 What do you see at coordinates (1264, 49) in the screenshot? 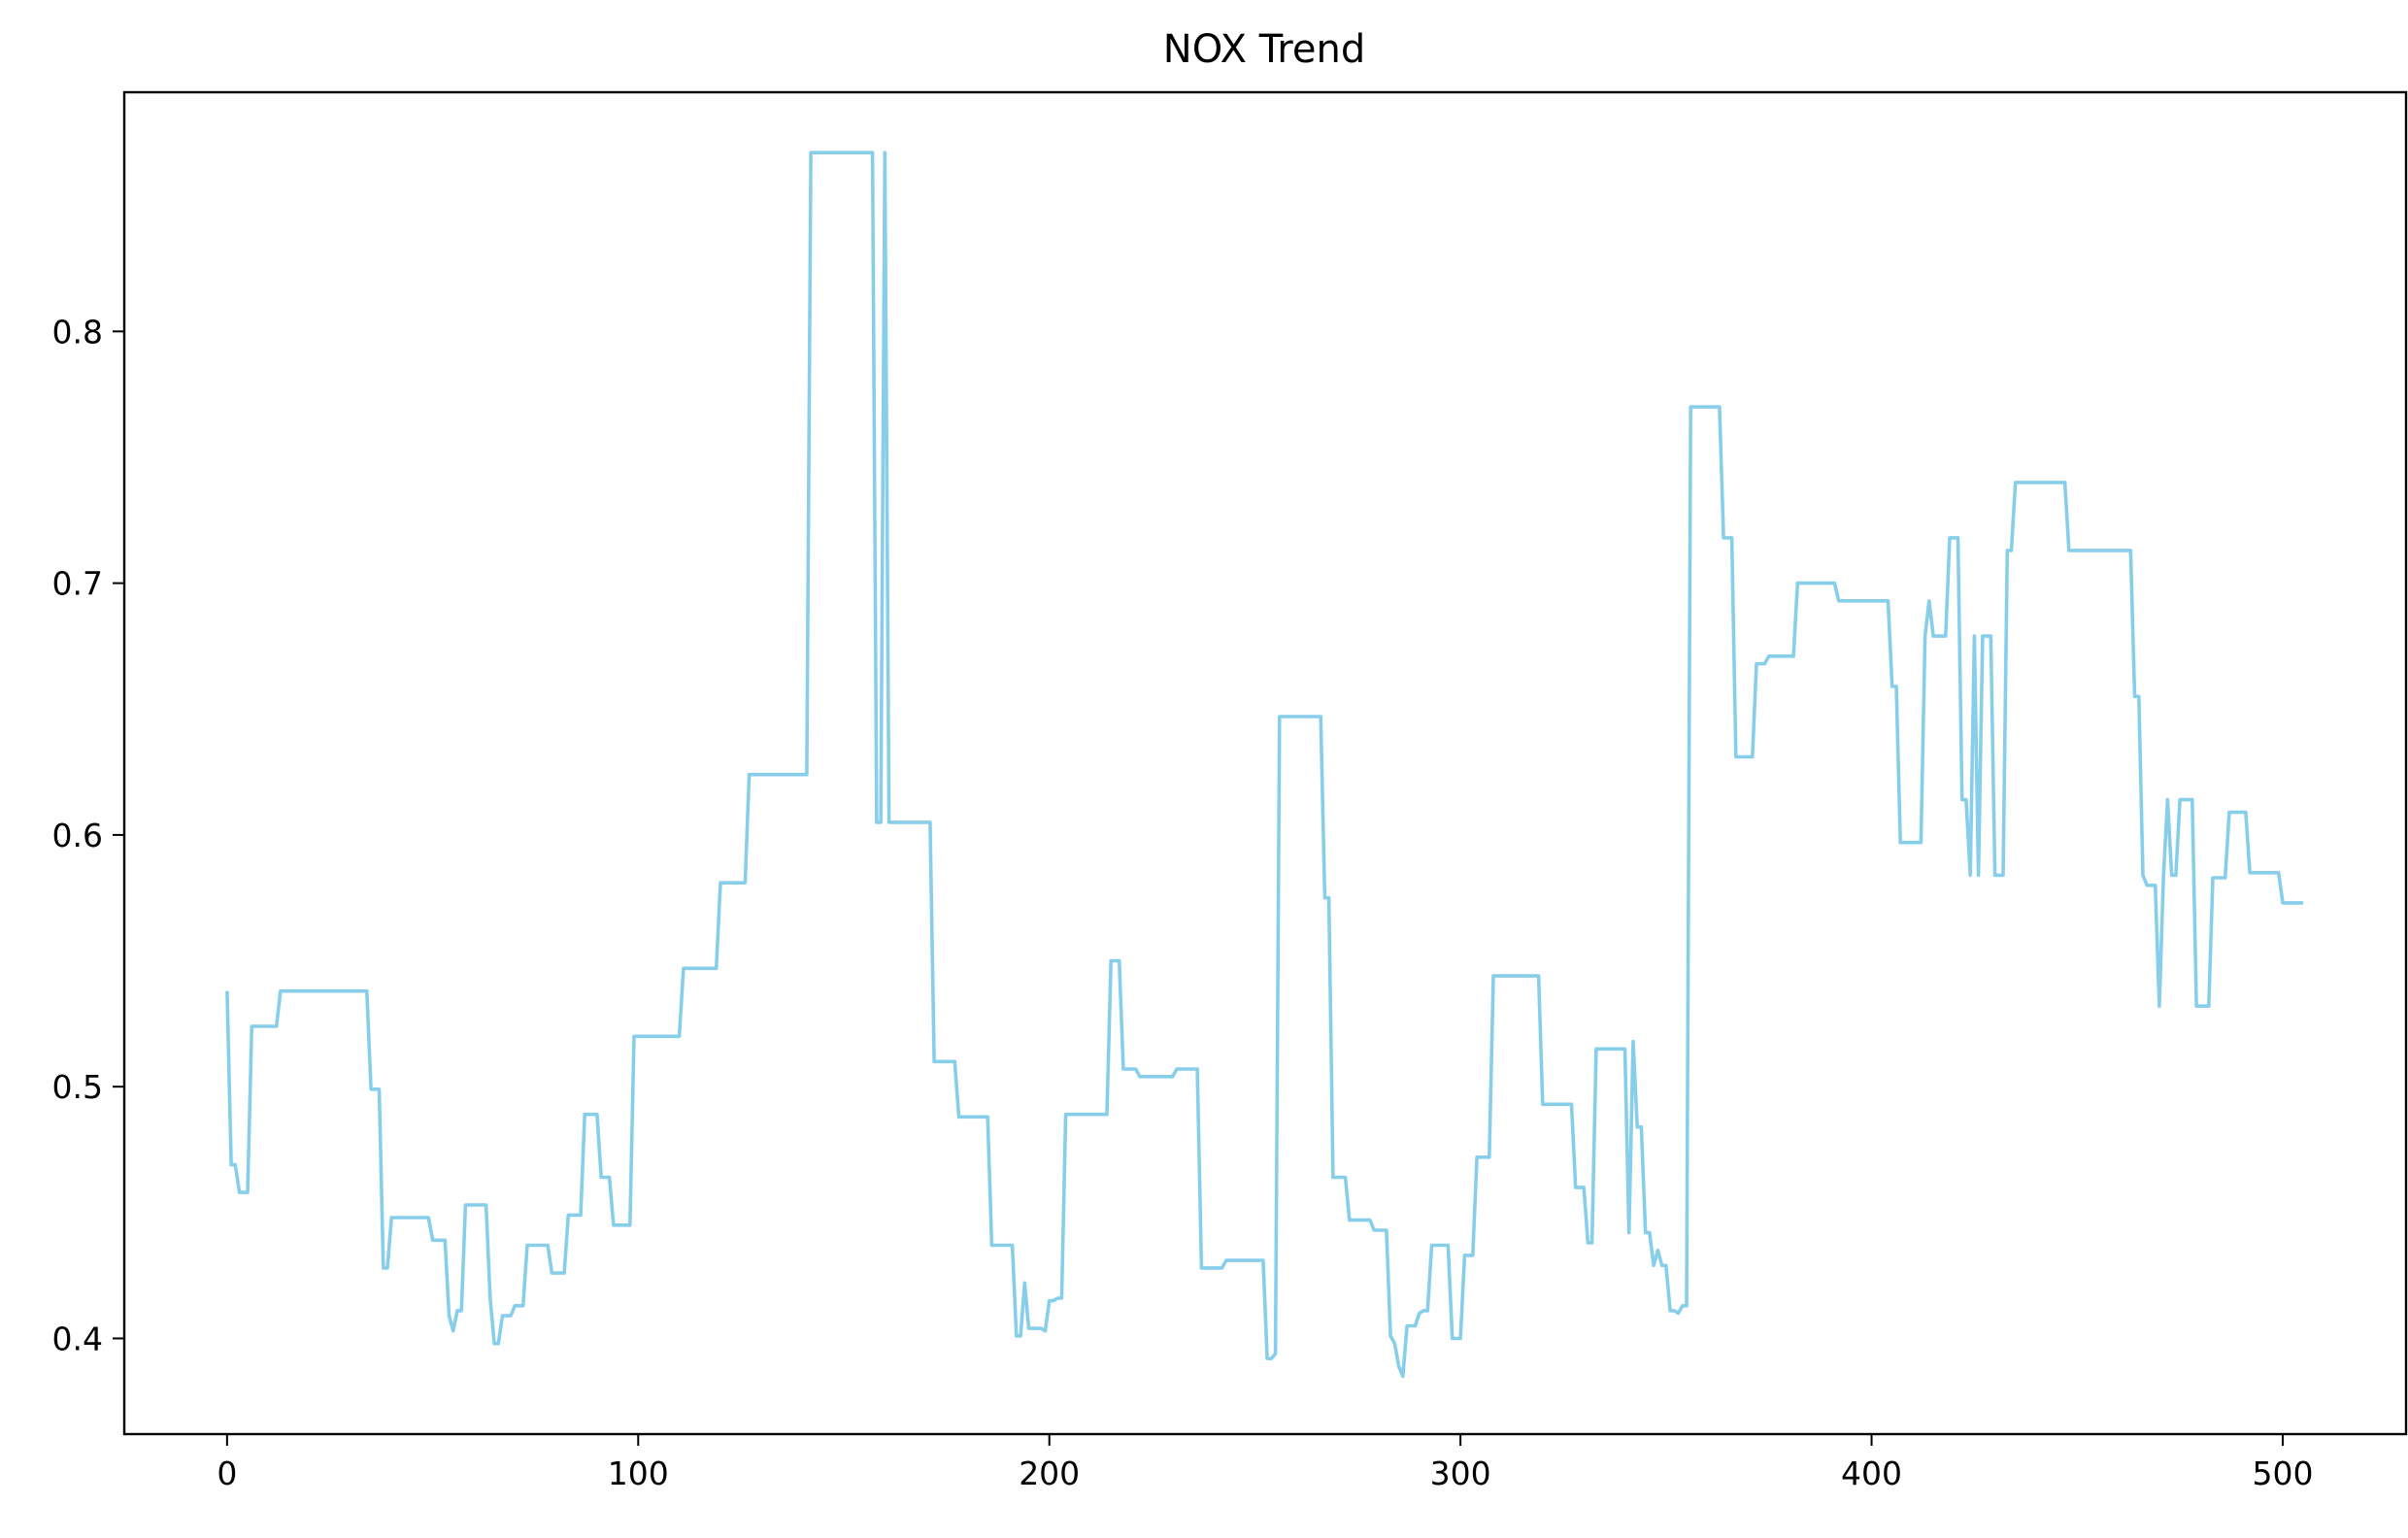
I see `chart-title: NOX Trend` at bounding box center [1264, 49].